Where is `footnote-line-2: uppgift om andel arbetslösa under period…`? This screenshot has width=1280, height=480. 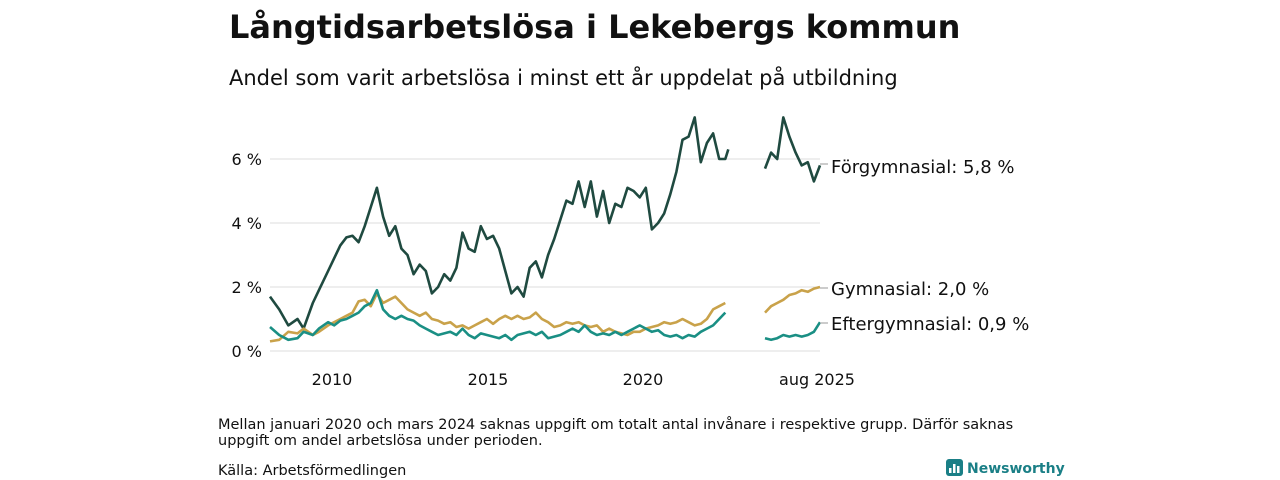 footnote-line-2: uppgift om andel arbetslösa under period… is located at coordinates (380, 441).